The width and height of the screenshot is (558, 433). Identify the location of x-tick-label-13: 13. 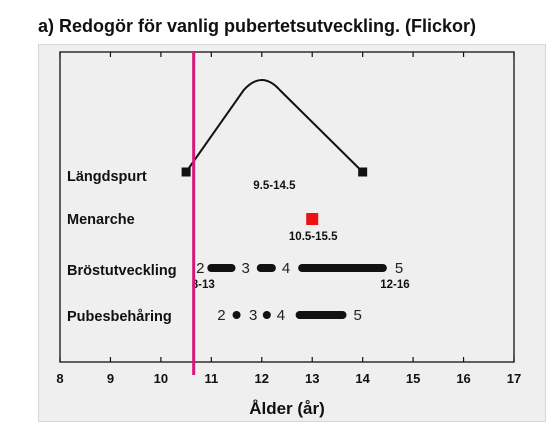
(312, 378).